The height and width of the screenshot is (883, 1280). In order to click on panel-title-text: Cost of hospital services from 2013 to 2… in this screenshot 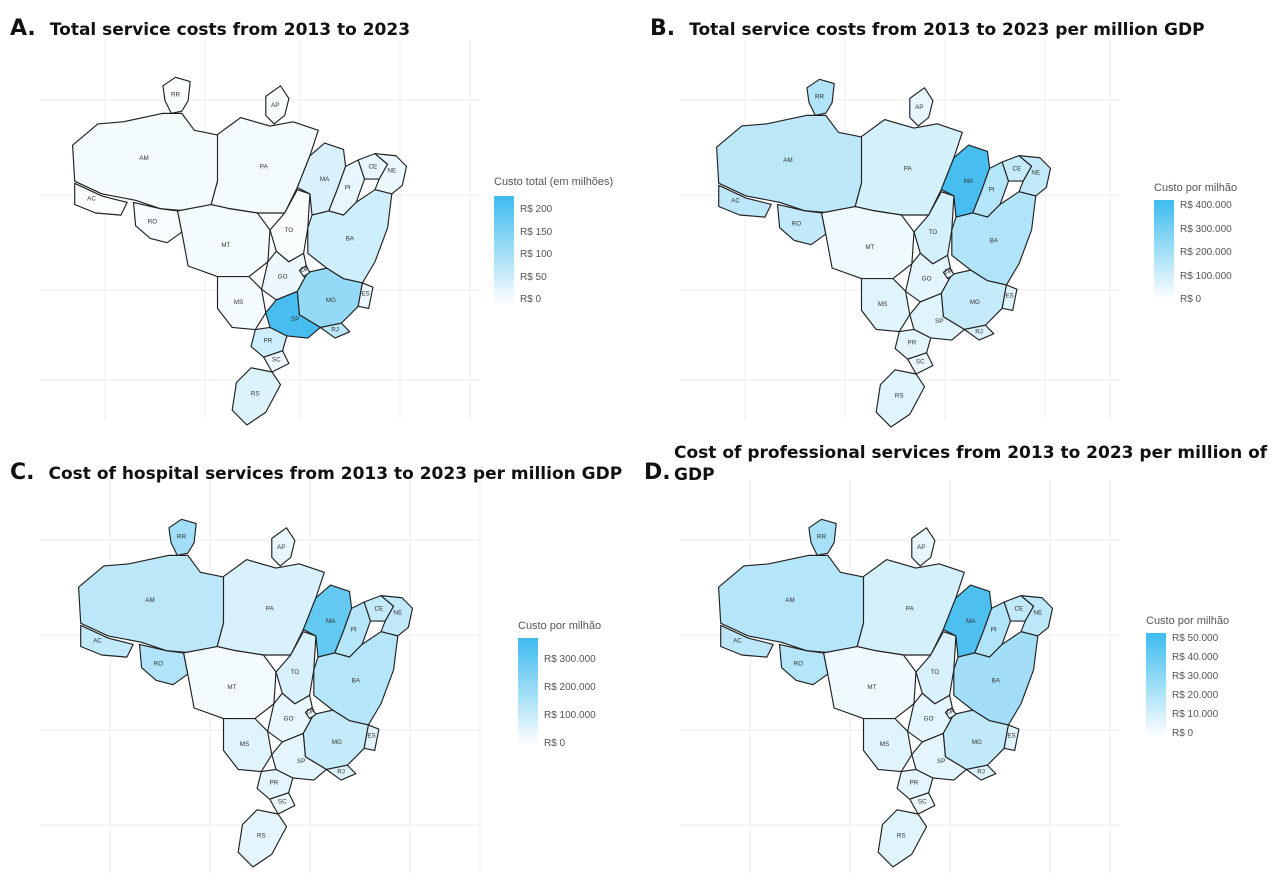, I will do `click(335, 474)`.